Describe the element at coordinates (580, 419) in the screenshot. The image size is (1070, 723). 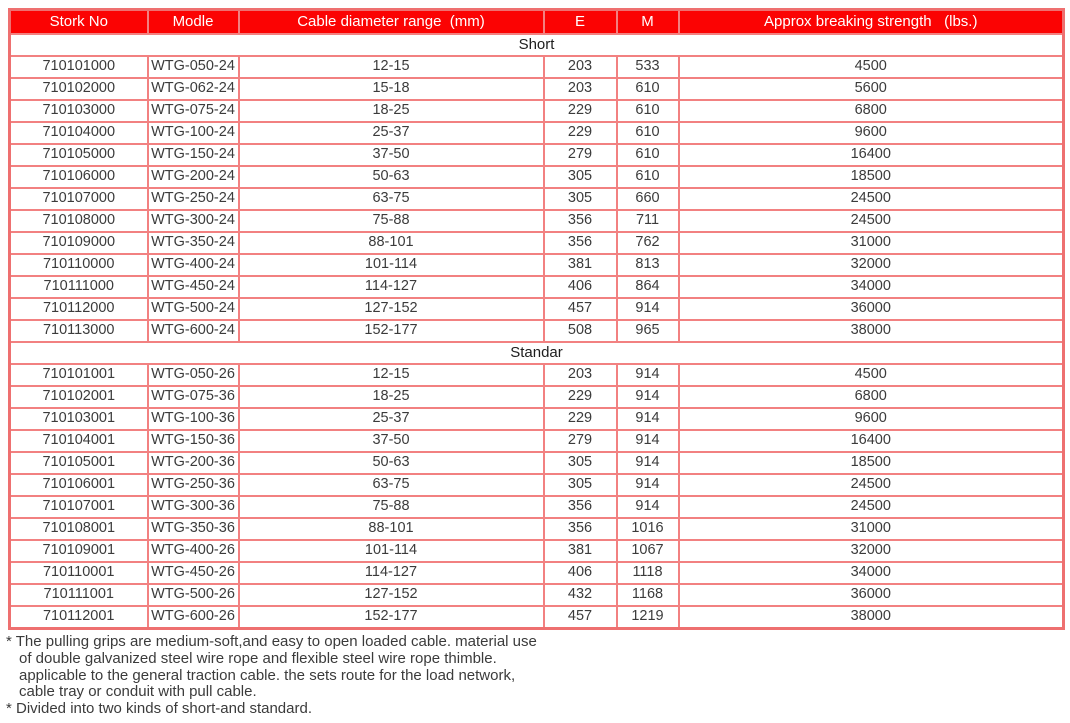
I see `cell: 229` at that location.